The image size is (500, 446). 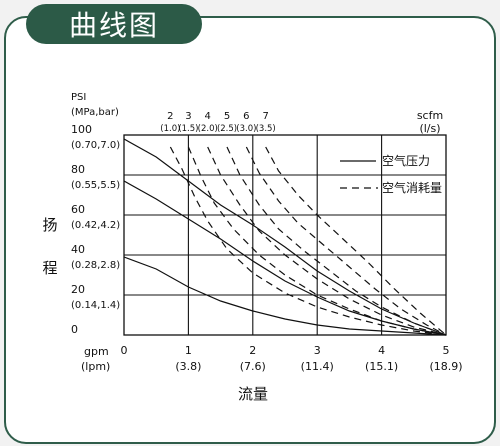 I want to click on air-flow-tick-label: 5, so click(x=227, y=116).